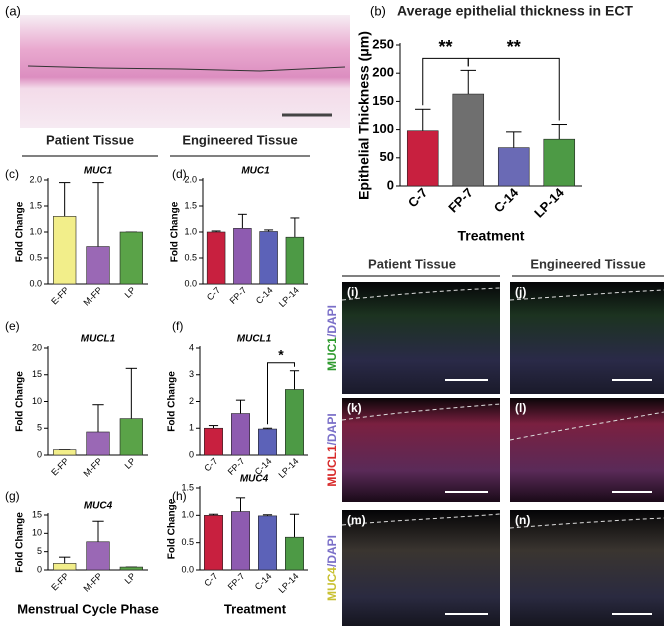 This screenshot has height=628, width=668. I want to click on x-axis-label: Treatment, so click(491, 236).